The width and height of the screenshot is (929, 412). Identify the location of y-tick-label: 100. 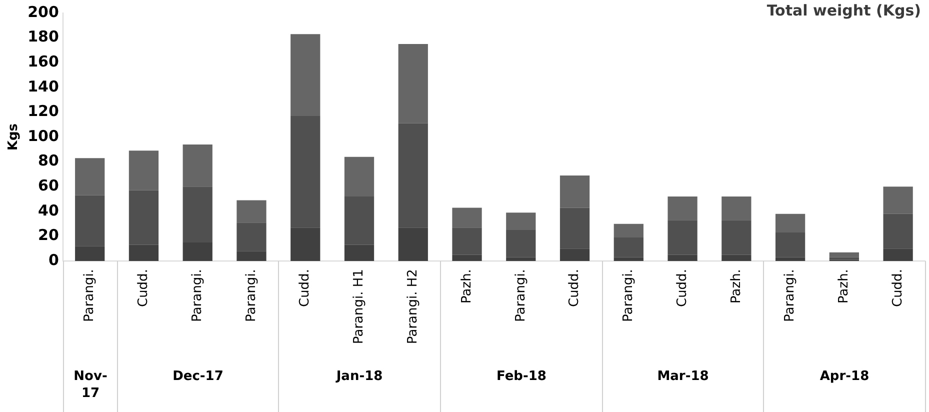
(43, 135).